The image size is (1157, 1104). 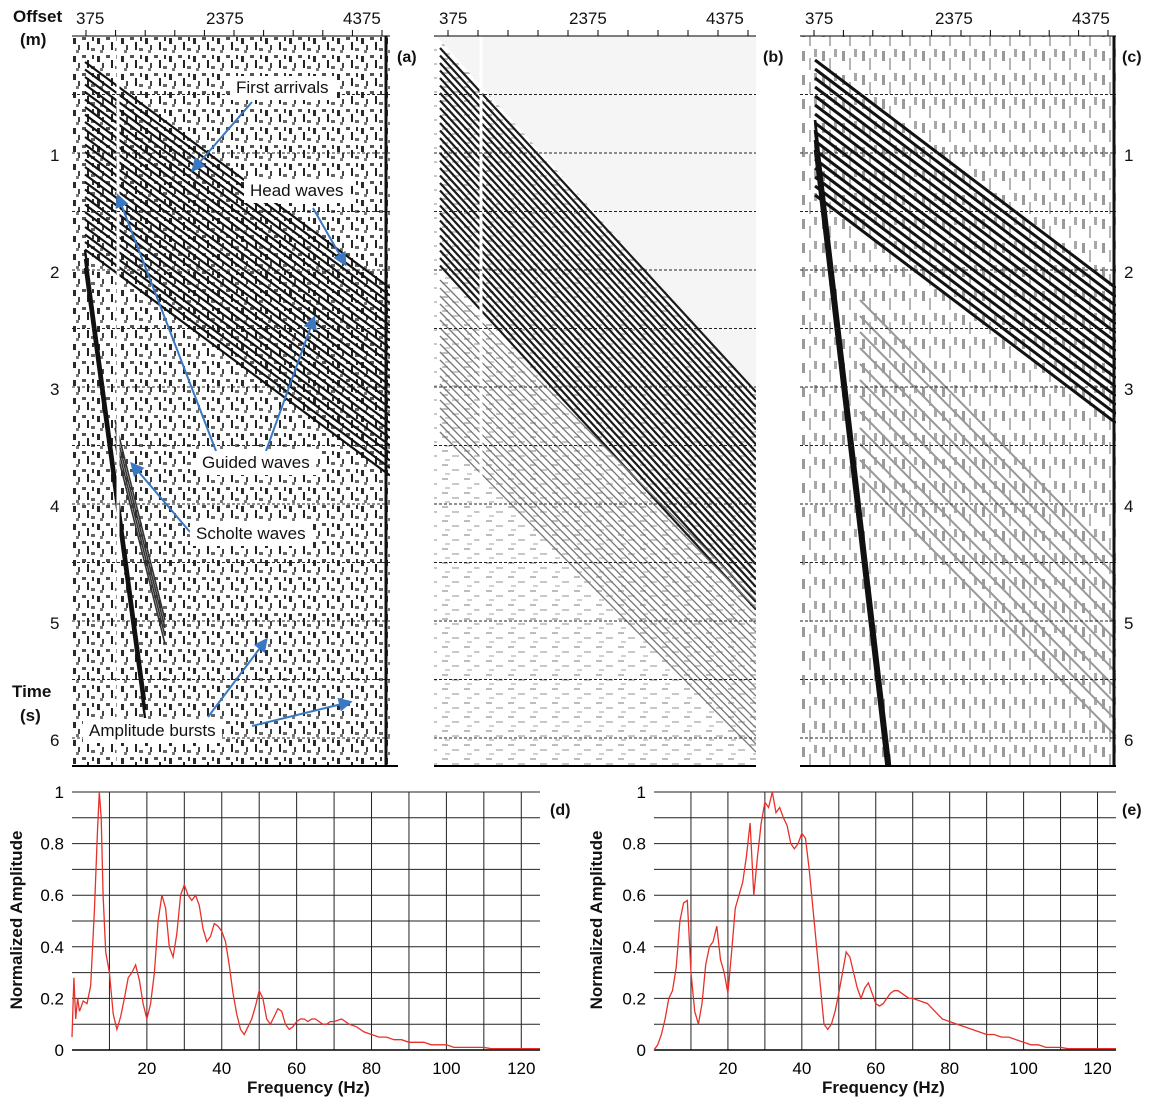 I want to click on x-tick-label: 60, so click(x=296, y=1068).